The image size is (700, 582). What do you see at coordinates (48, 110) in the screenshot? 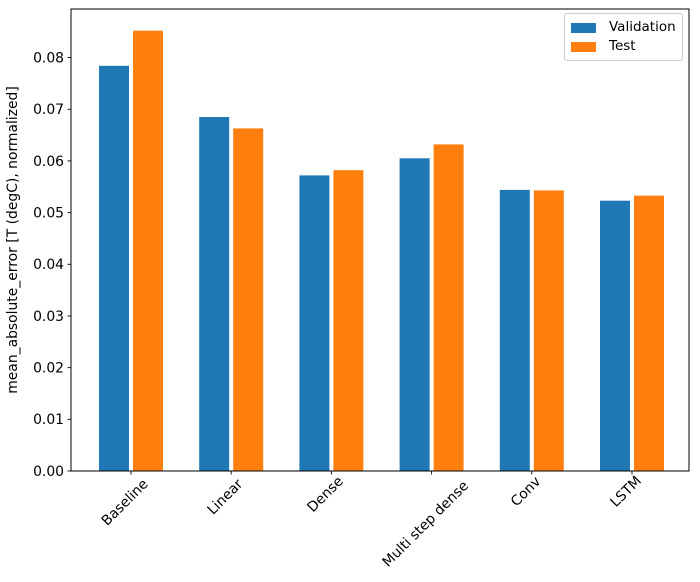
I see `y-tick-label-0.07: 0.07` at bounding box center [48, 110].